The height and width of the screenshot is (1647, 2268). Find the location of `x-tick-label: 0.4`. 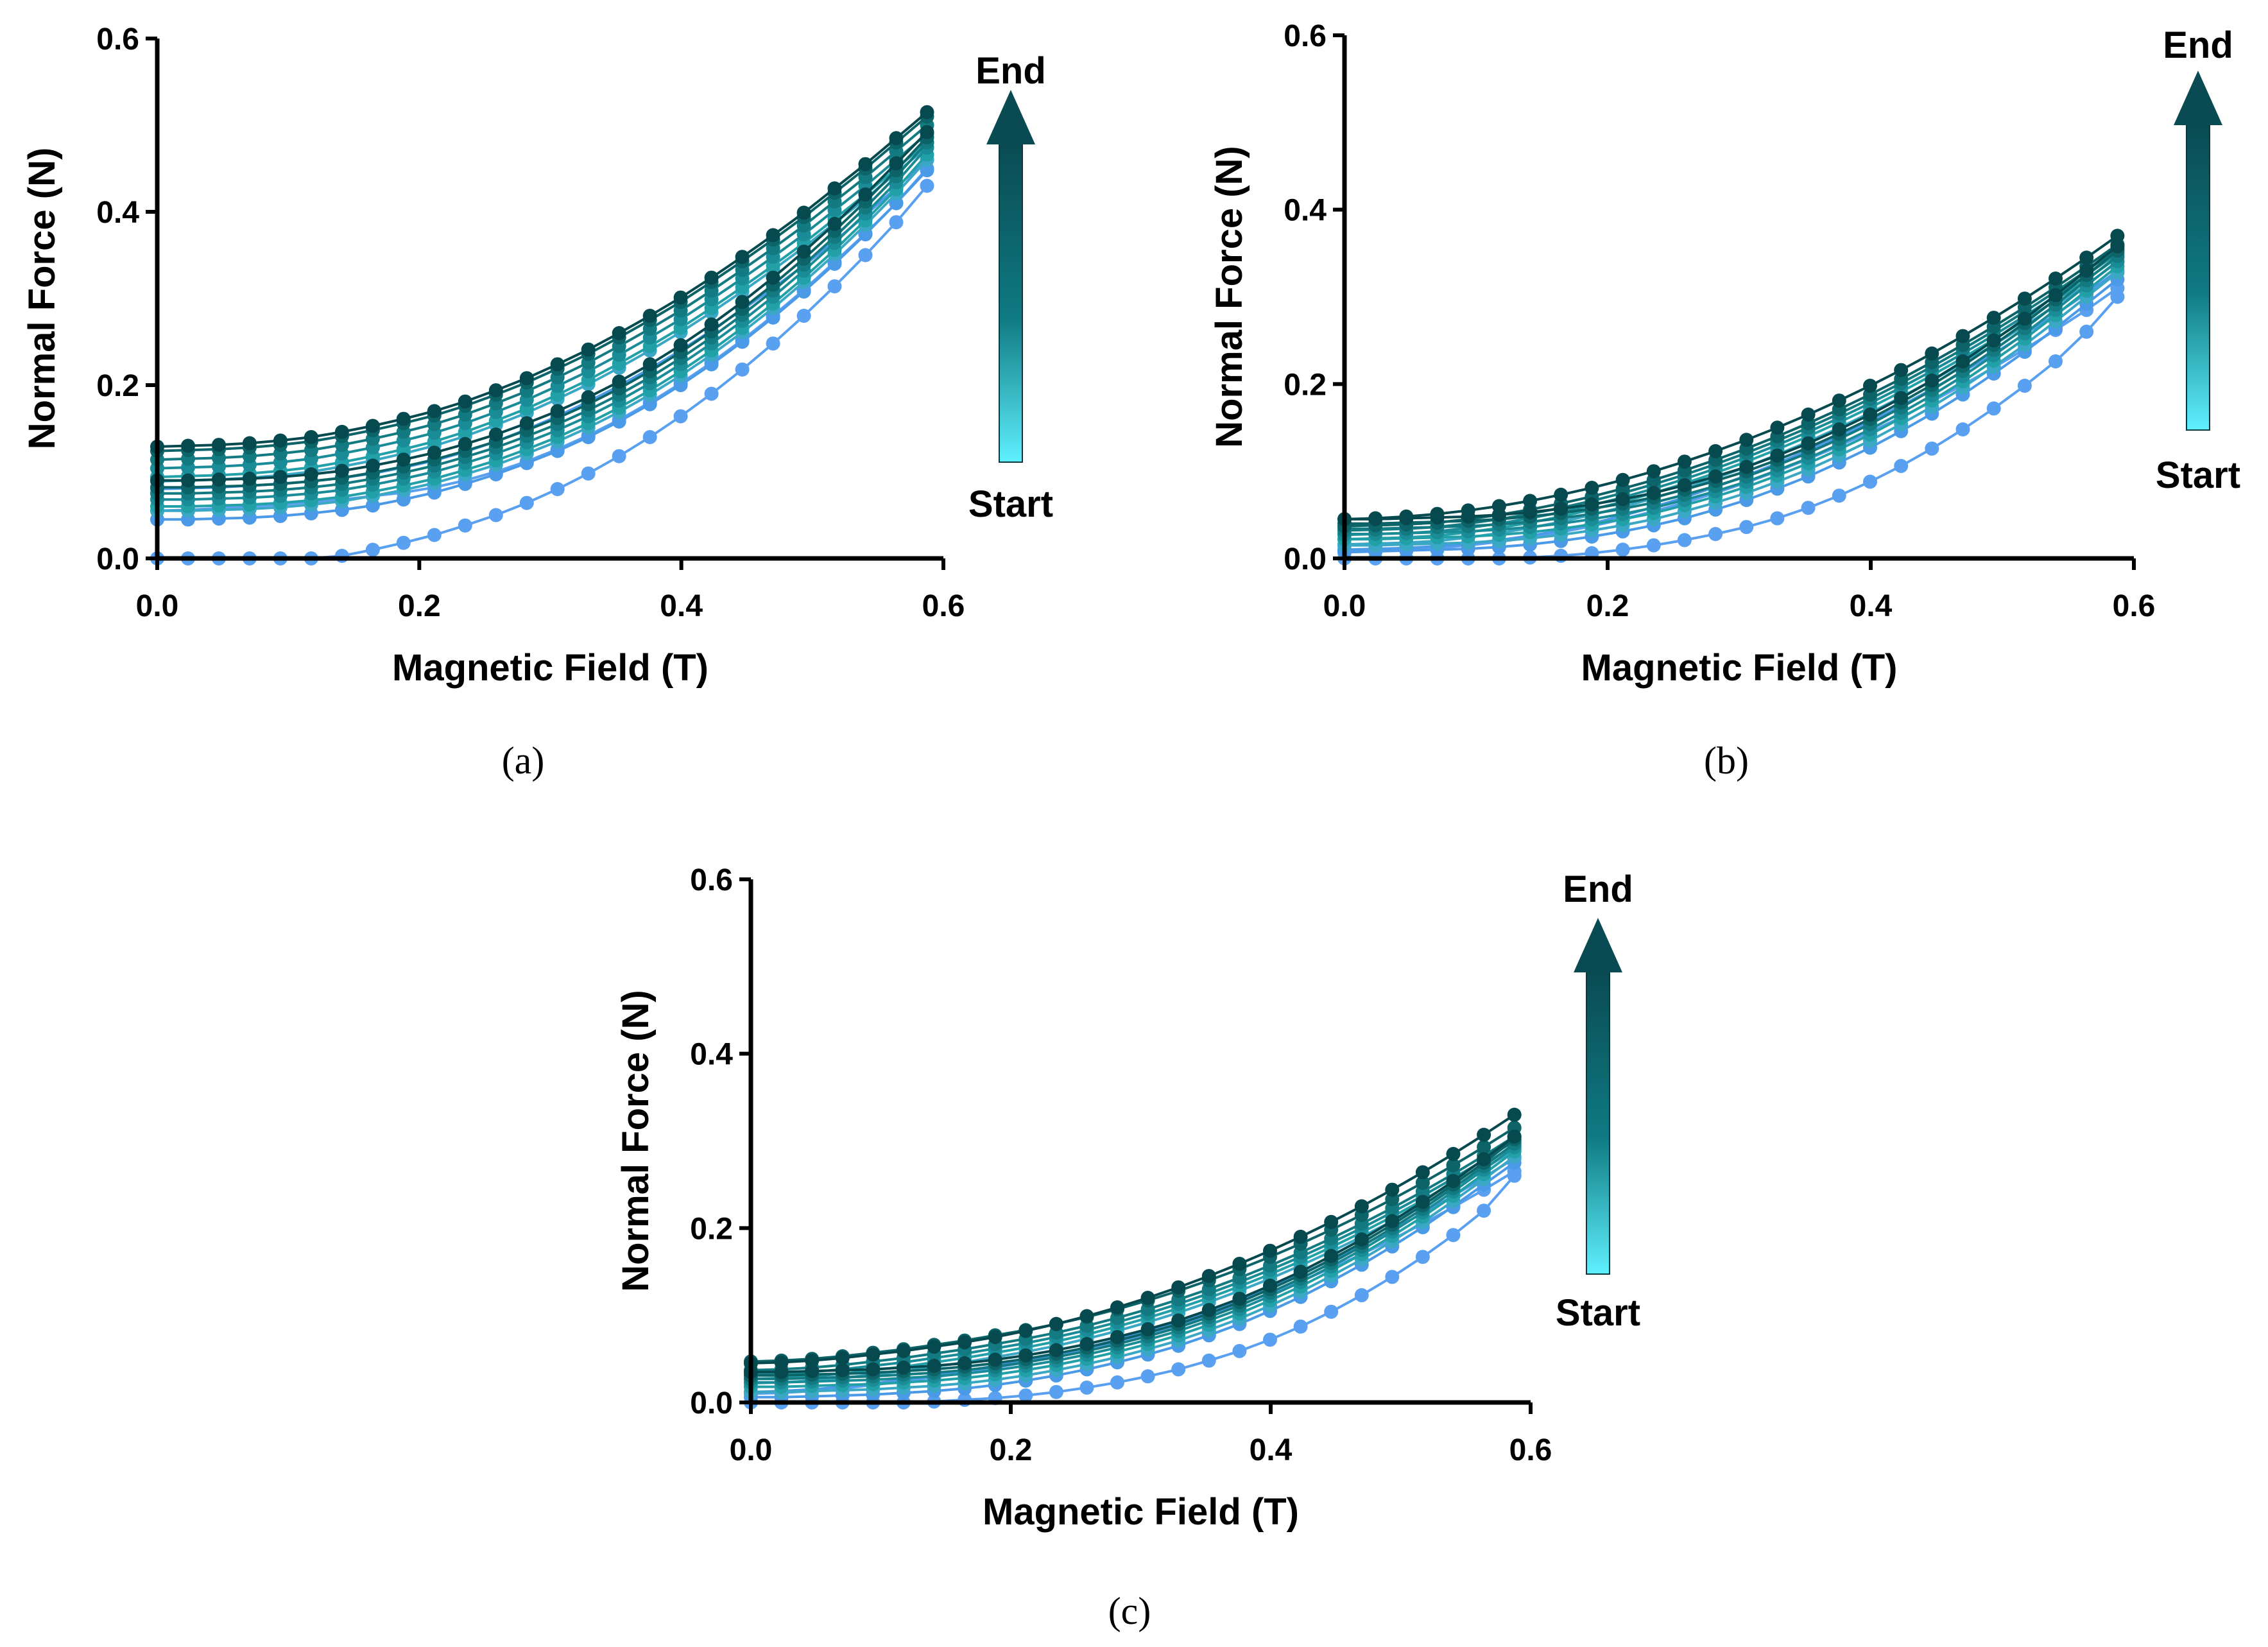

x-tick-label: 0.4 is located at coordinates (1871, 606).